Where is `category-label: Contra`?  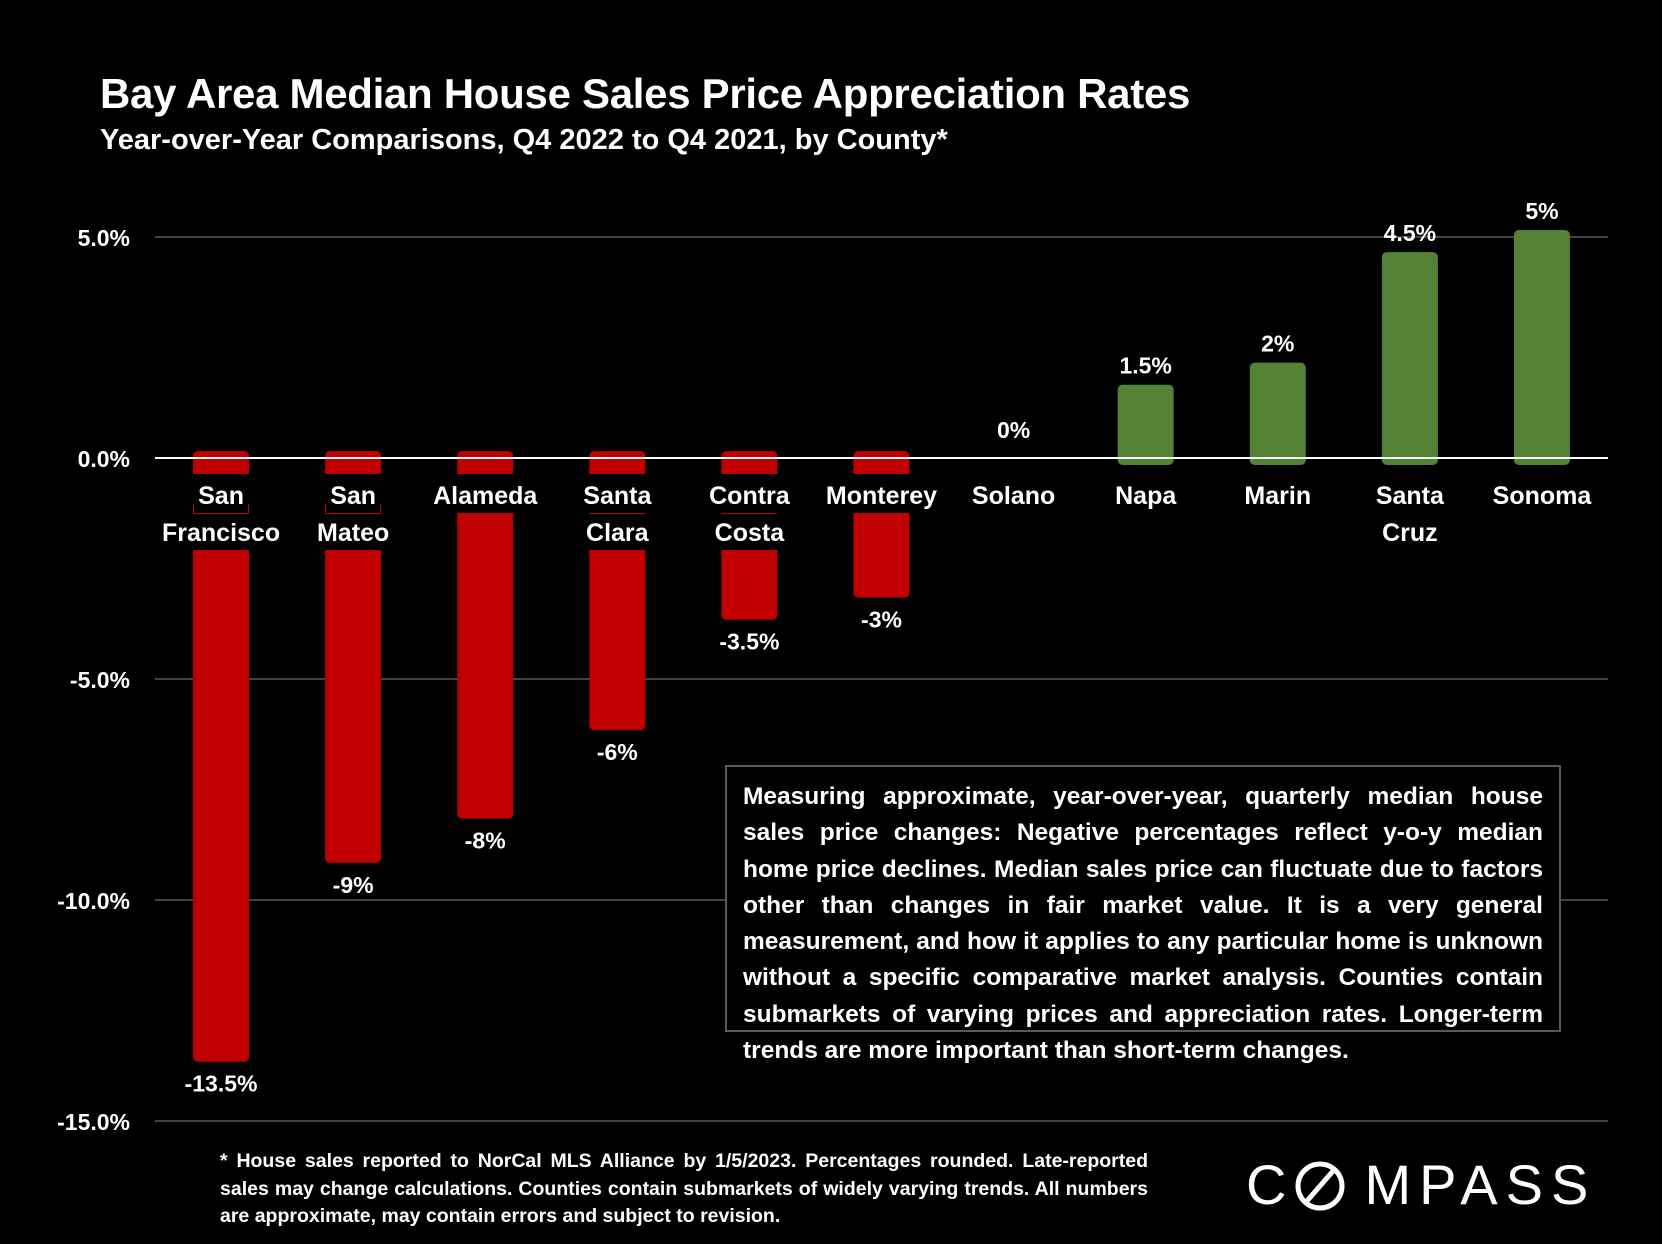
category-label: Contra is located at coordinates (750, 496).